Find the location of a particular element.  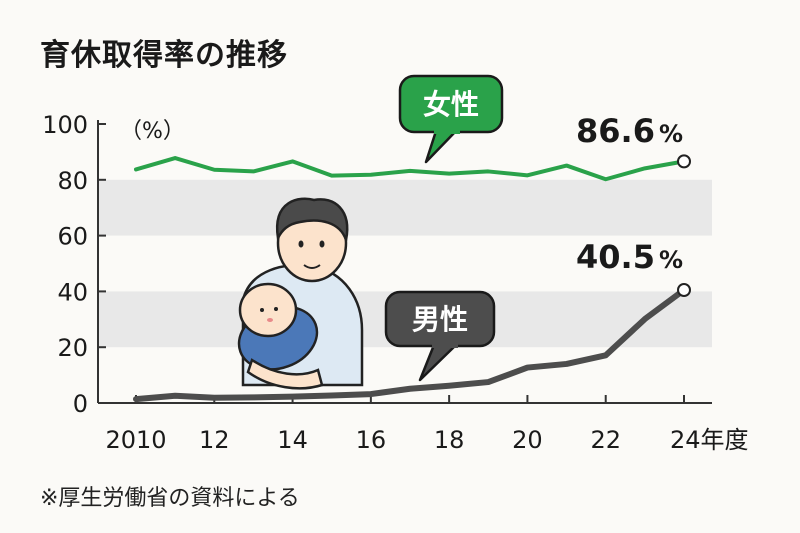

y-tick-labels: 0 20 40 60 80 100 is located at coordinates (65, 264).